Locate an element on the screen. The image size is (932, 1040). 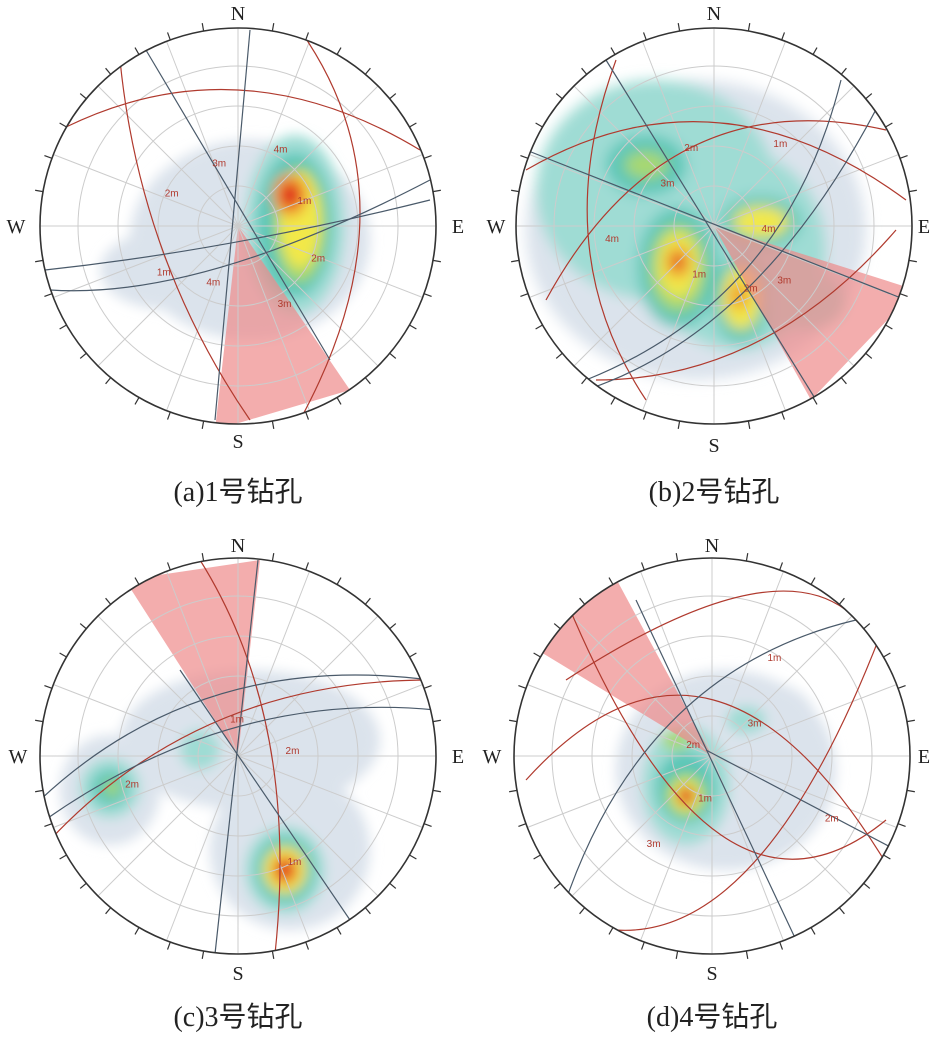
great-circles is located at coordinates (716, 230).